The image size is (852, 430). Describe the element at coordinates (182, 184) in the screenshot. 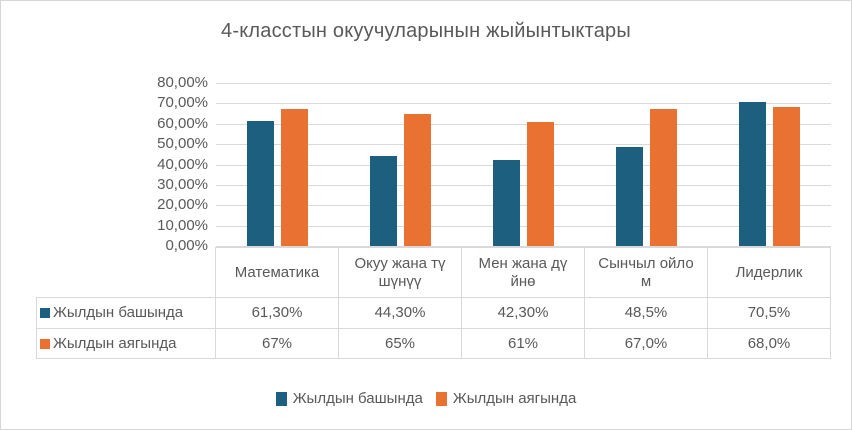

I see `y-axis-tick-label: 30,00%` at that location.